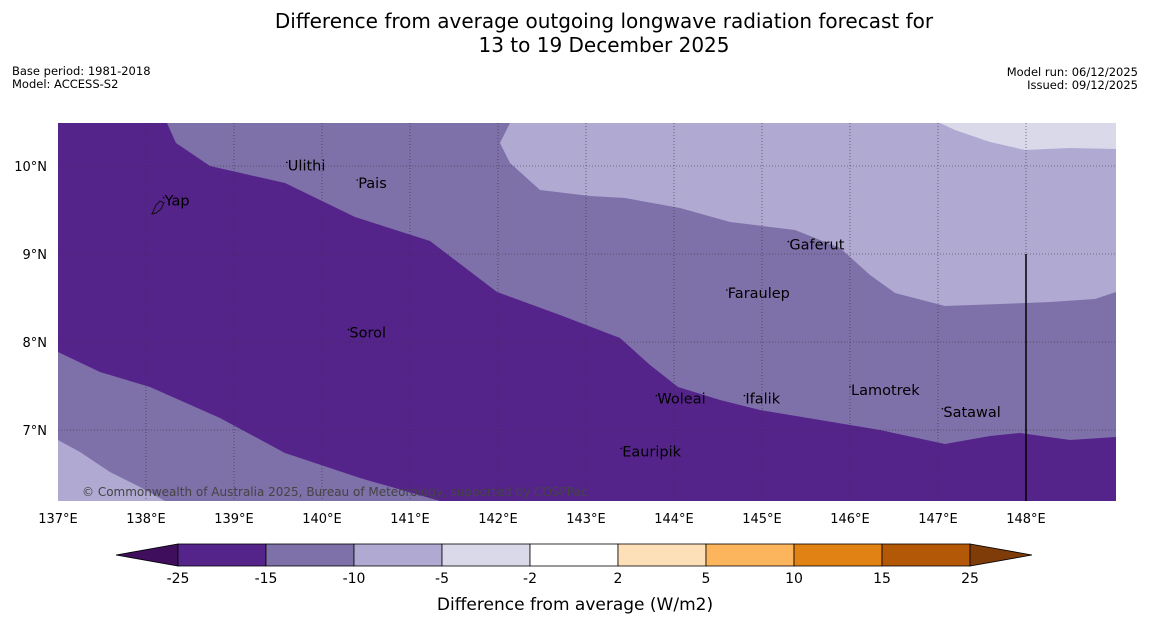 This screenshot has width=1150, height=644. What do you see at coordinates (1001, 555) in the screenshot?
I see `colorbar-over-arrow` at bounding box center [1001, 555].